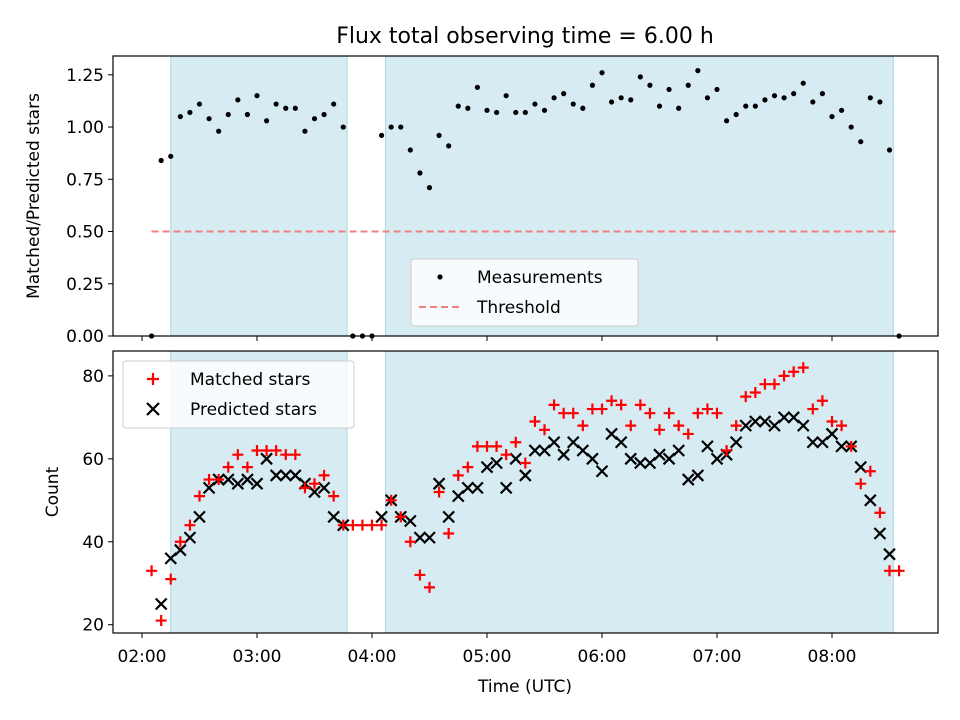 The image size is (960, 720). What do you see at coordinates (85, 180) in the screenshot?
I see `top-y-tick-label: 0.75` at bounding box center [85, 180].